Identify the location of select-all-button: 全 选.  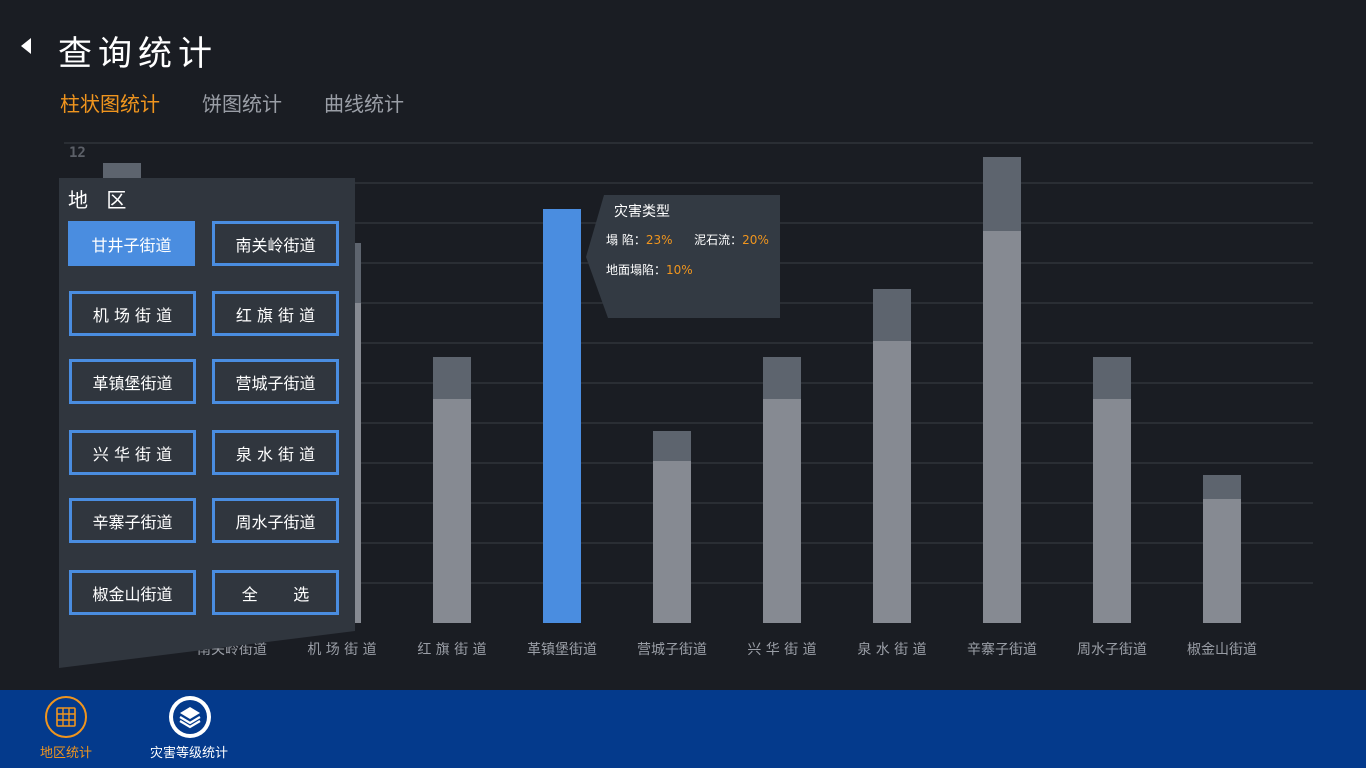
(275, 592).